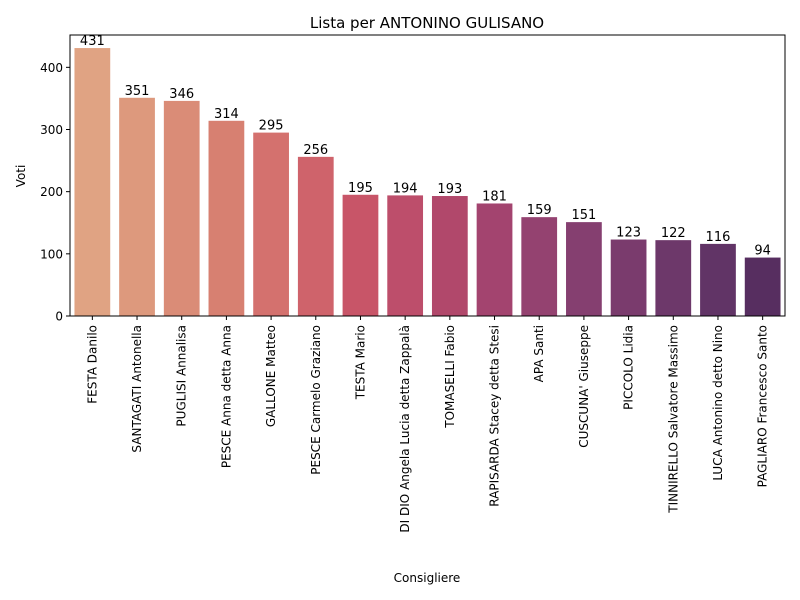  I want to click on x-tick-label: CUSCUNA' Giuseppe, so click(584, 386).